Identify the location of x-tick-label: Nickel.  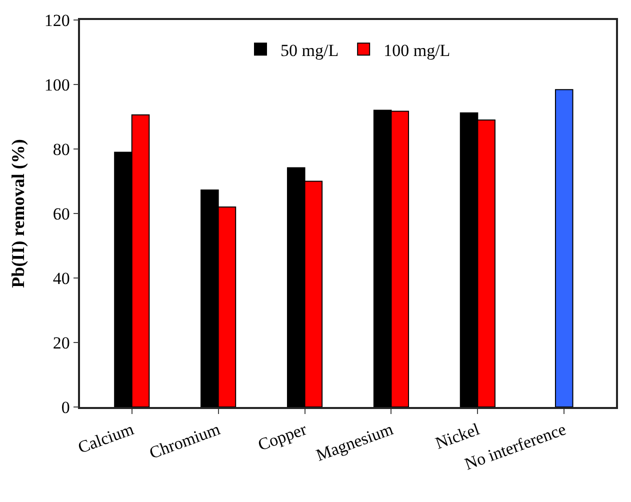
(457, 436).